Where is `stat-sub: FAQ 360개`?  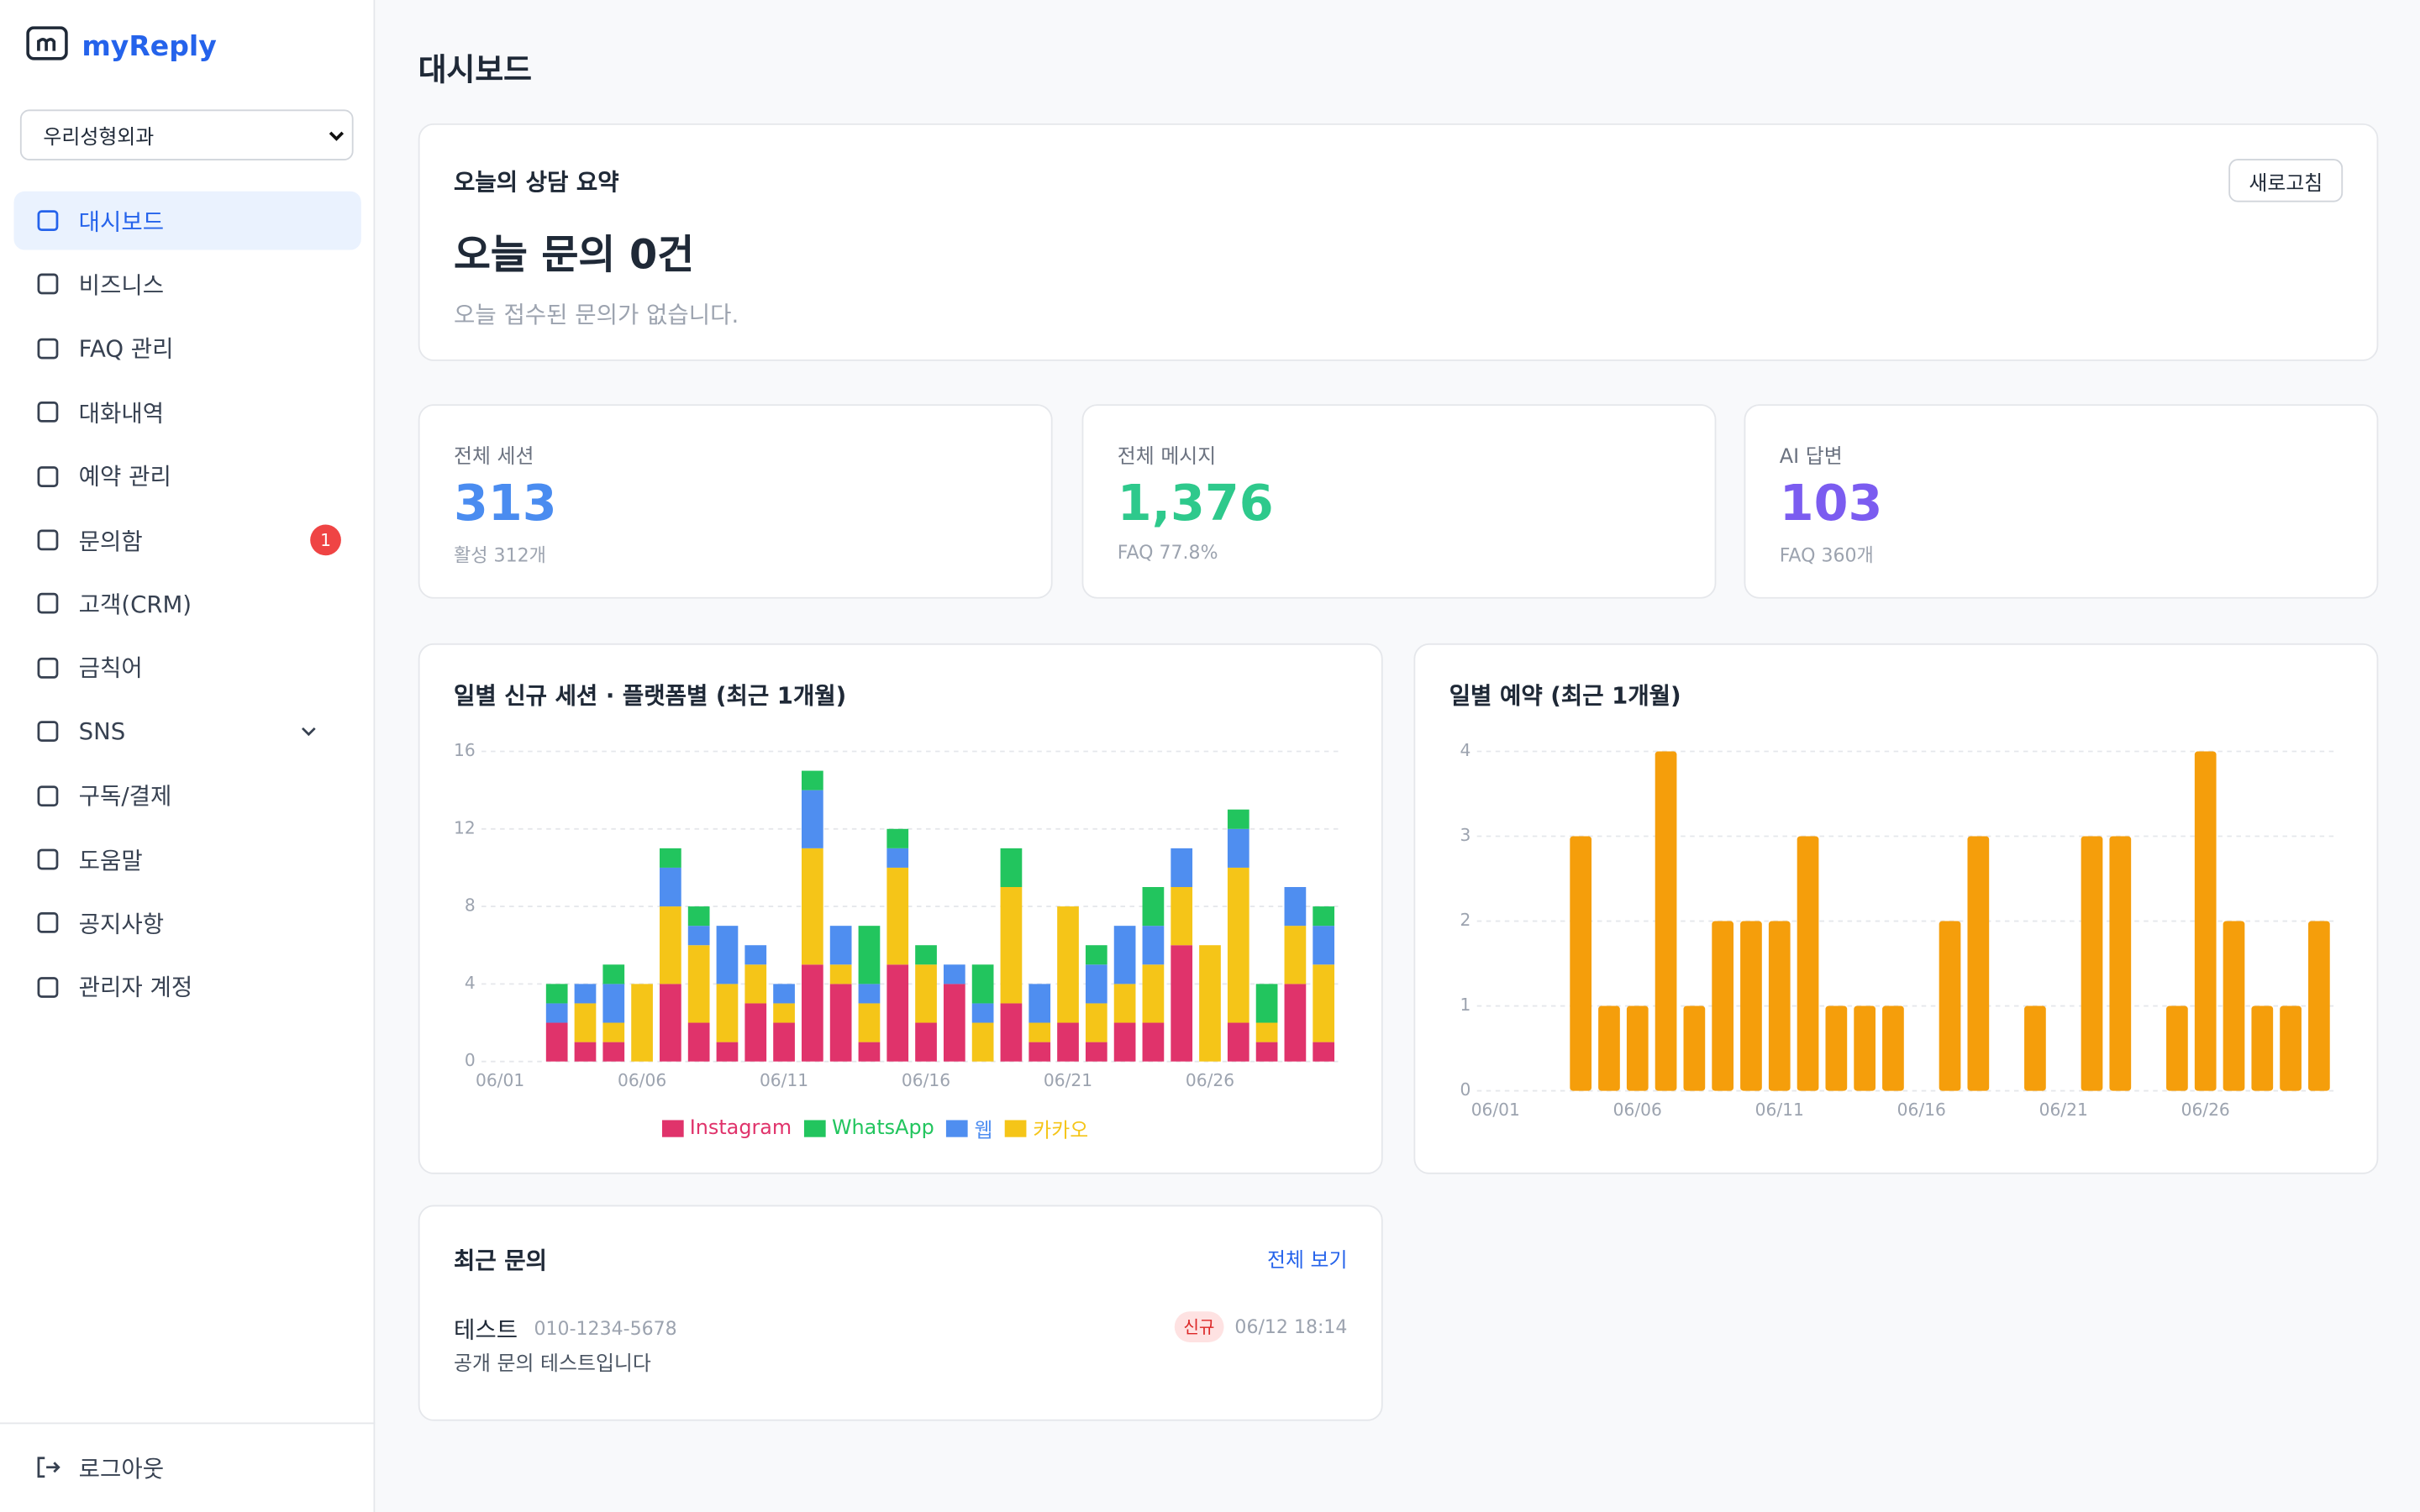 stat-sub: FAQ 360개 is located at coordinates (1826, 555).